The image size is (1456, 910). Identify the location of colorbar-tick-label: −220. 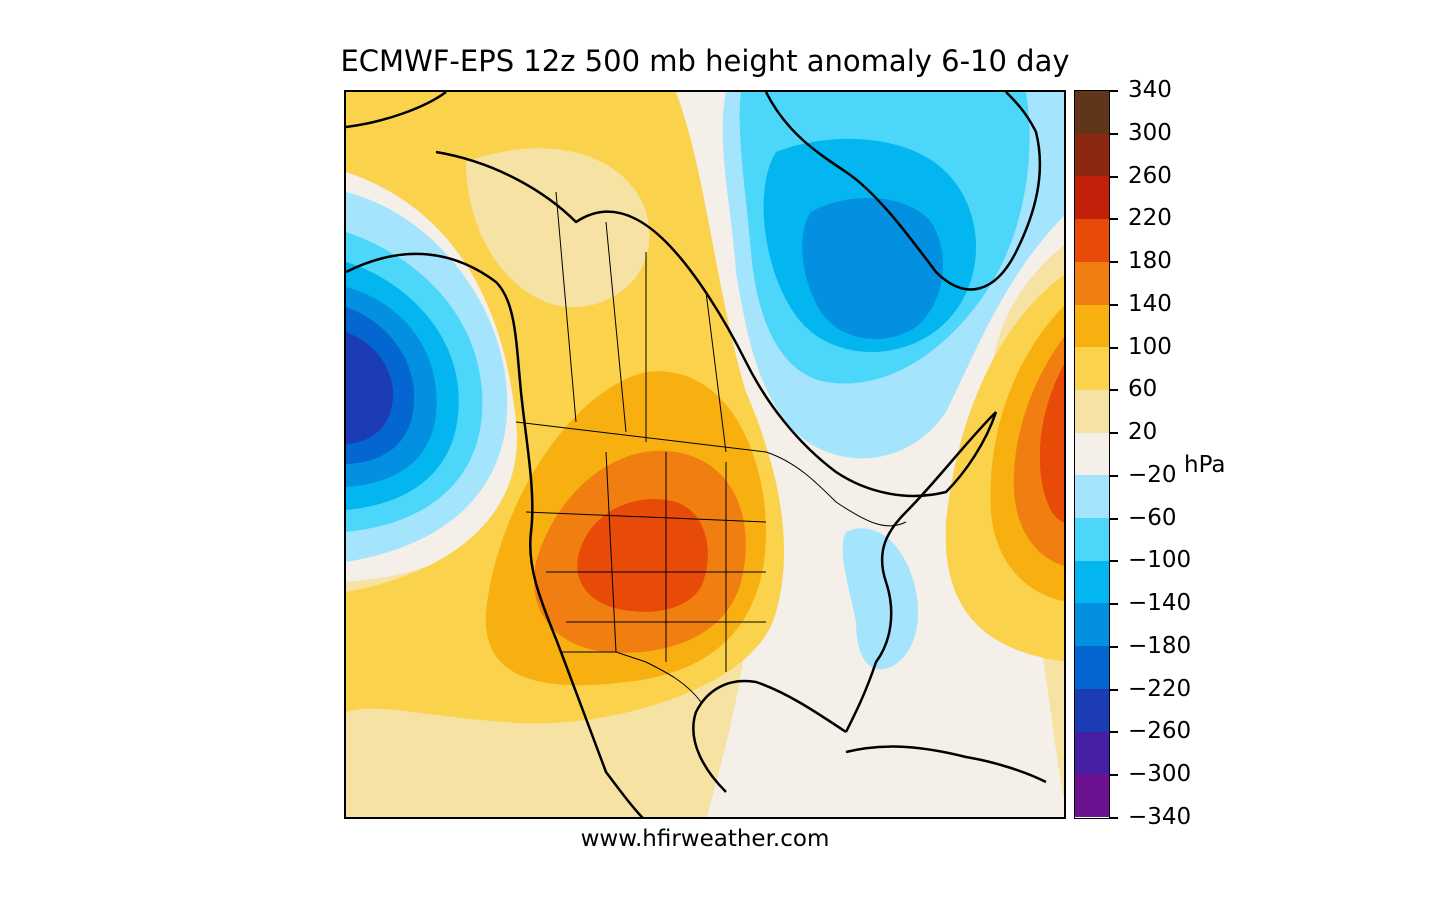
(1160, 688).